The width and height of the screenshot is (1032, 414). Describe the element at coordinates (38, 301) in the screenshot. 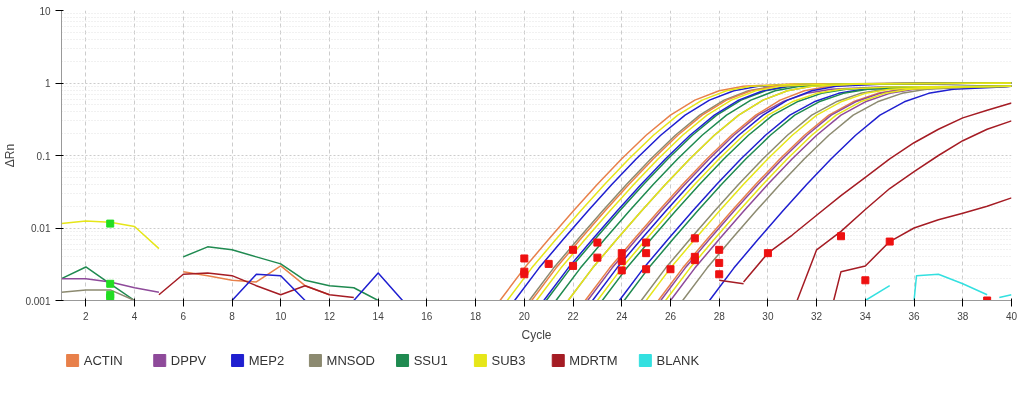

I see `y-tick-label: 0.001` at that location.